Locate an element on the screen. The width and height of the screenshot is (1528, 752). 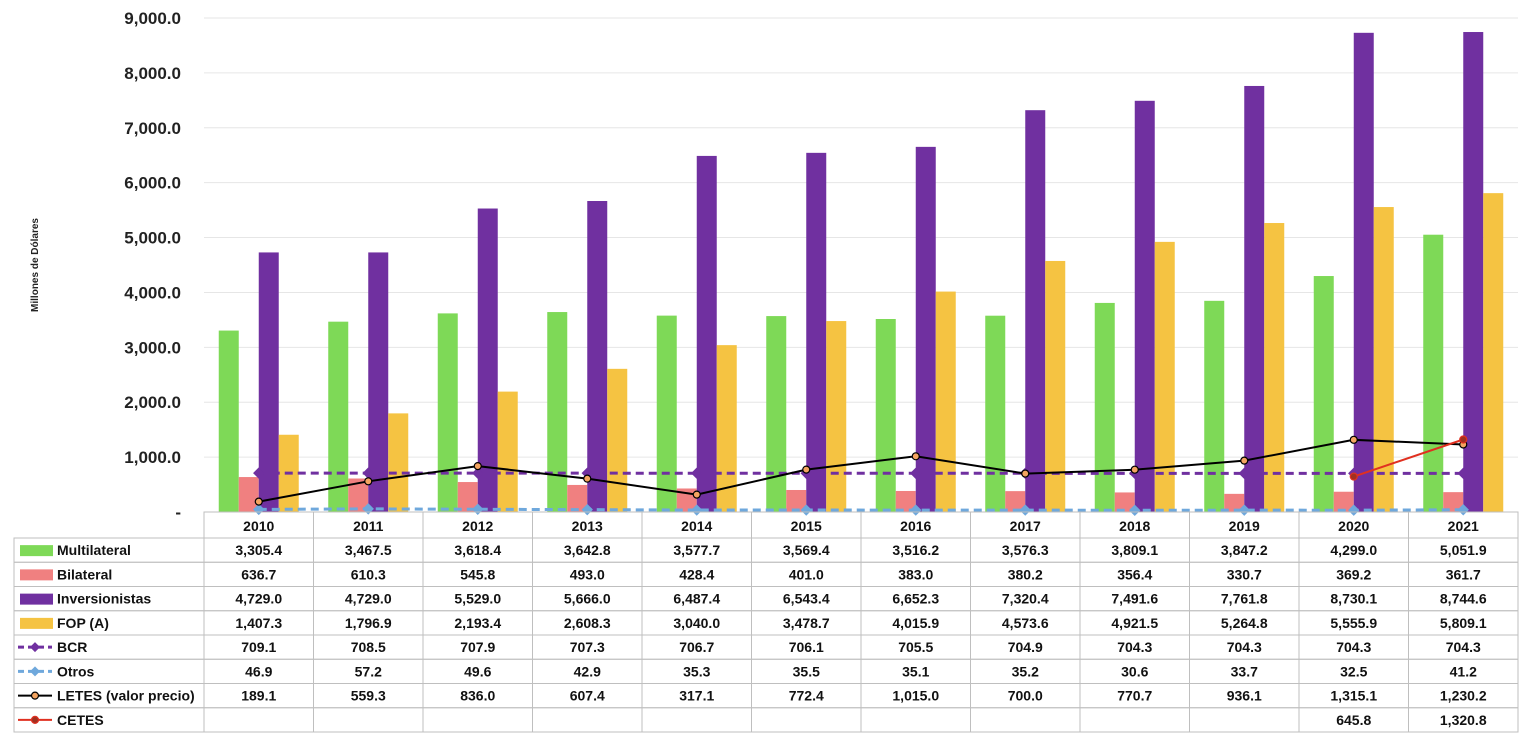
data-label-letes-valor-precio: 836.0 is located at coordinates (477, 696).